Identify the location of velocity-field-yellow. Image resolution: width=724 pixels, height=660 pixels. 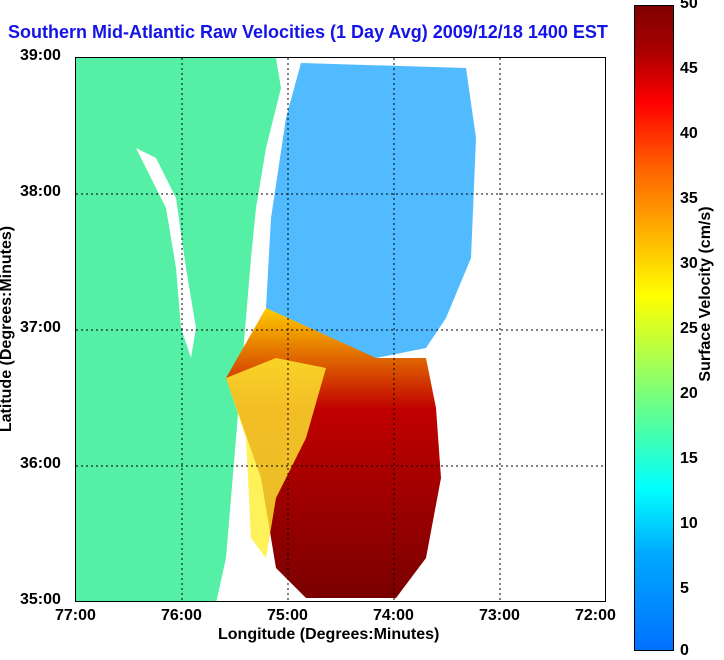
(276, 458).